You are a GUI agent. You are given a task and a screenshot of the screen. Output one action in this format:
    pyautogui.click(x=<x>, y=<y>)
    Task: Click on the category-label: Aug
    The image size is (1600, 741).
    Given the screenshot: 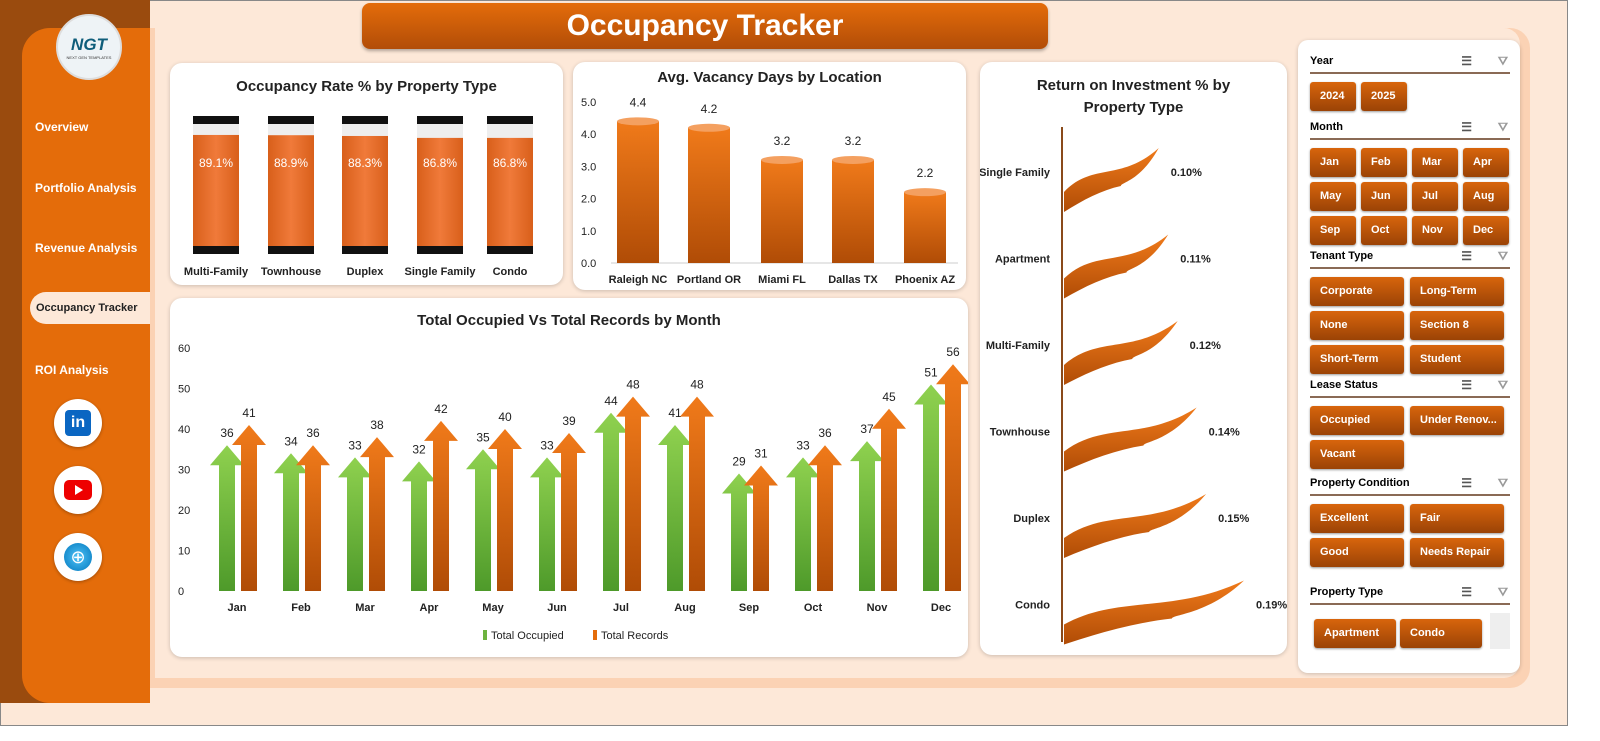 What is the action you would take?
    pyautogui.click(x=684, y=608)
    